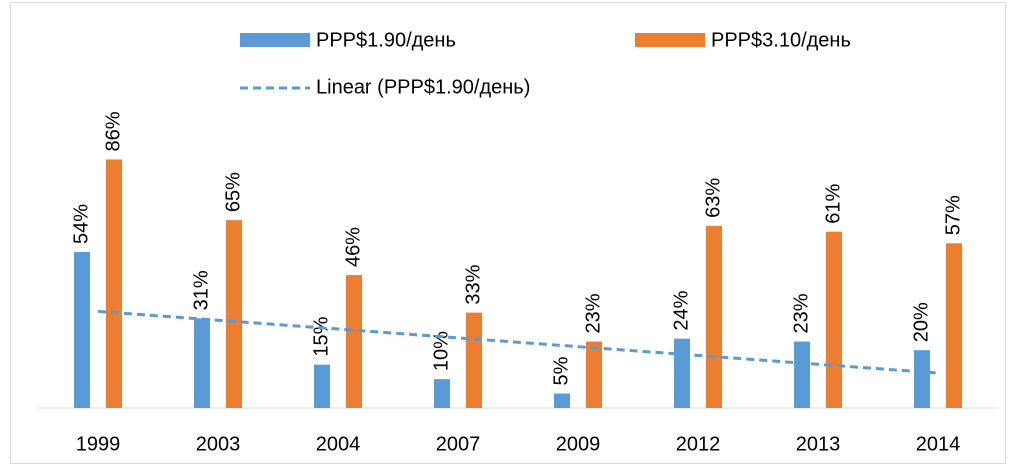 The height and width of the screenshot is (466, 1016). What do you see at coordinates (473, 284) in the screenshot?
I see `data-label: 33%` at bounding box center [473, 284].